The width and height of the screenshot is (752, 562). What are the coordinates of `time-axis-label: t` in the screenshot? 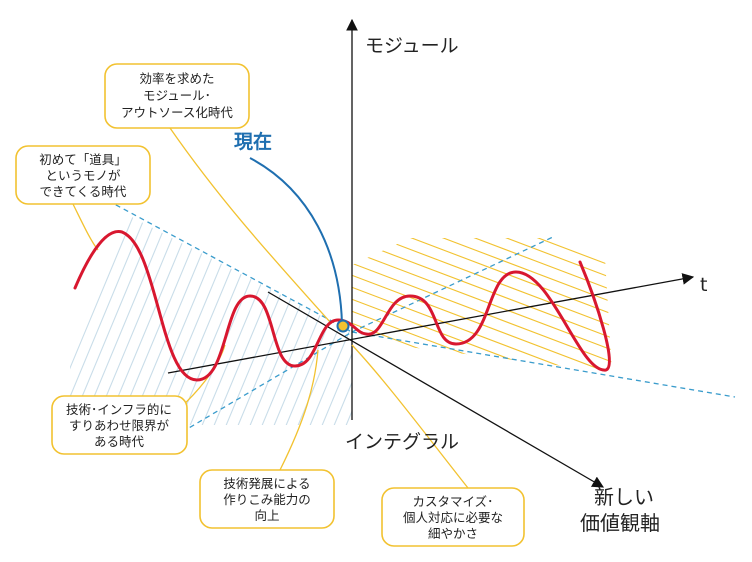 It's located at (703, 285).